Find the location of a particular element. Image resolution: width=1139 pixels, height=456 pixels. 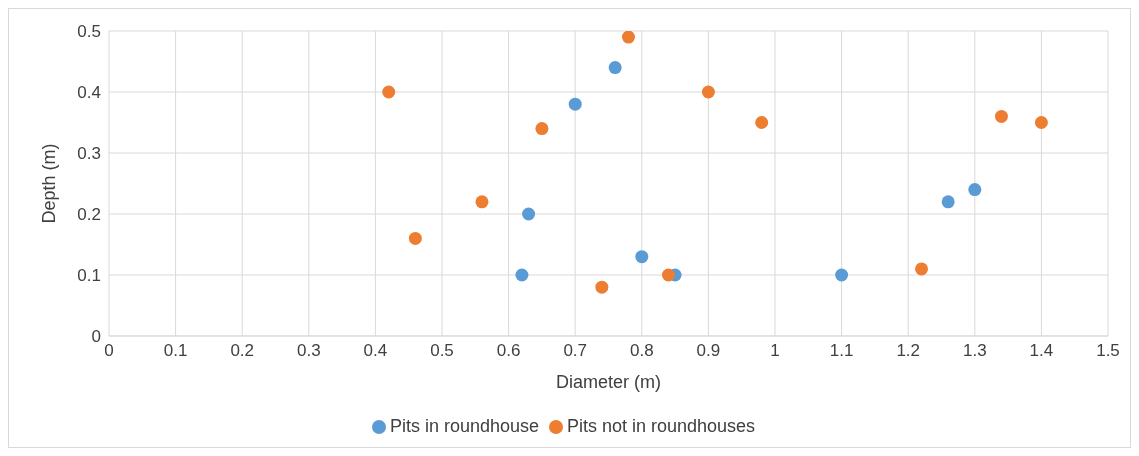

x-tick-label: 0.6 is located at coordinates (508, 351).